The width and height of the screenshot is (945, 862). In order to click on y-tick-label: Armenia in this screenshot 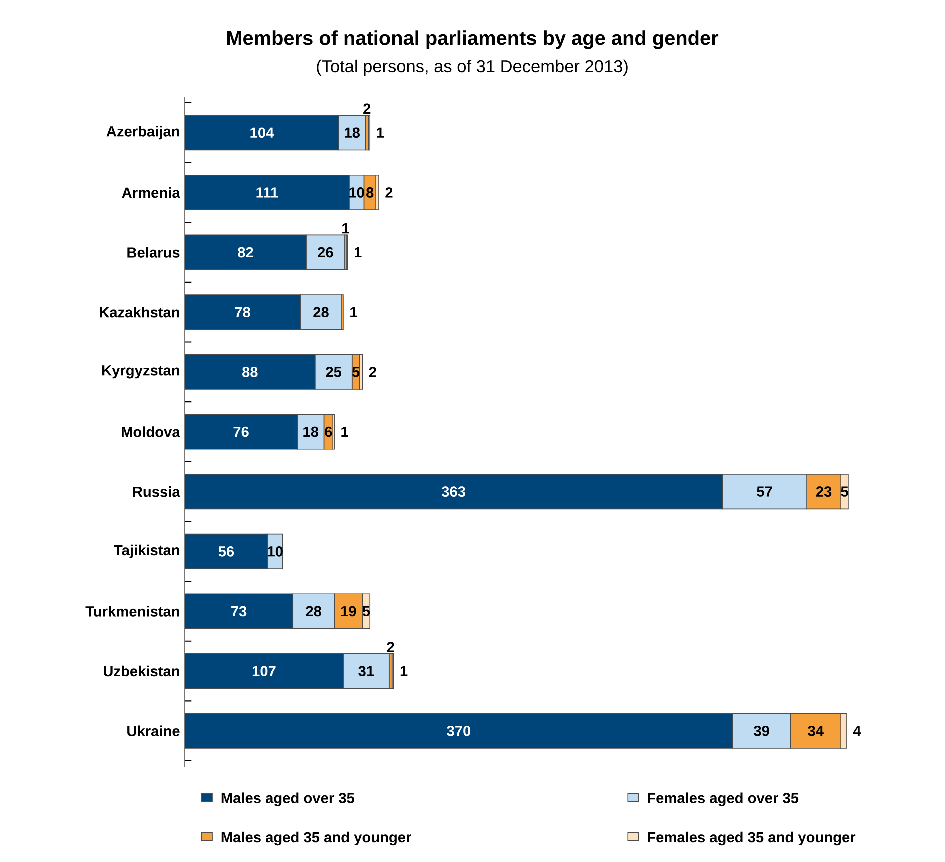, I will do `click(151, 192)`.